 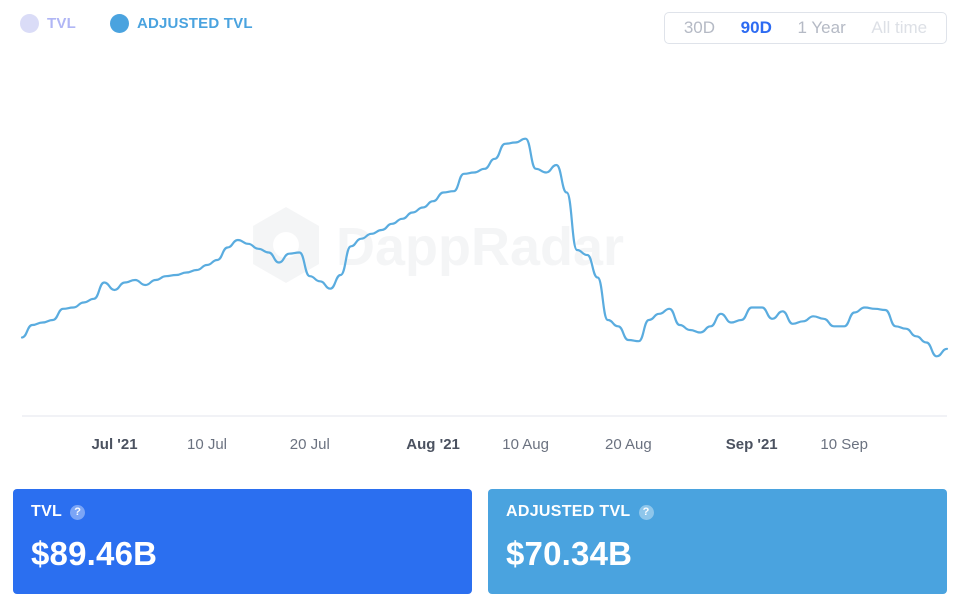 What do you see at coordinates (569, 553) in the screenshot?
I see `adjusted-tvl-value: $70.34B` at bounding box center [569, 553].